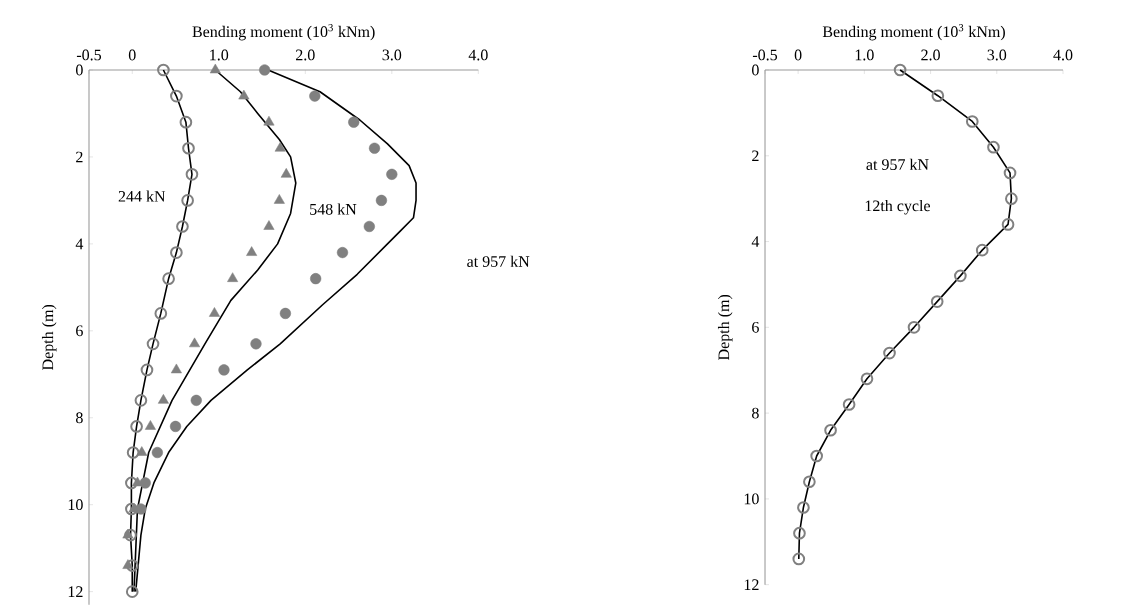  What do you see at coordinates (333, 209) in the screenshot?
I see `annotation: 548 kN` at bounding box center [333, 209].